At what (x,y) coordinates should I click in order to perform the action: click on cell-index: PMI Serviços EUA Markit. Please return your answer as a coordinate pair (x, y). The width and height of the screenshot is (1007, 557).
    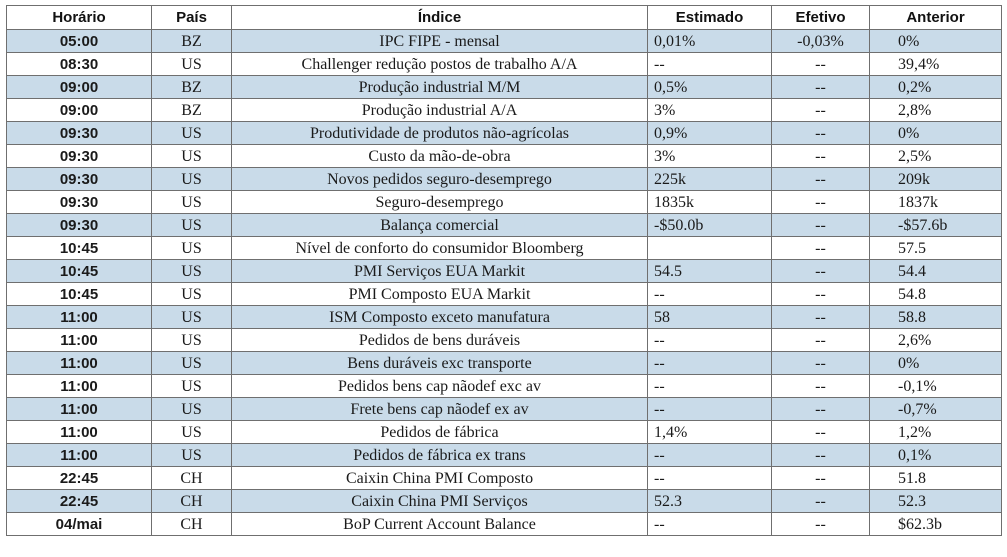
    Looking at the image, I should click on (439, 271).